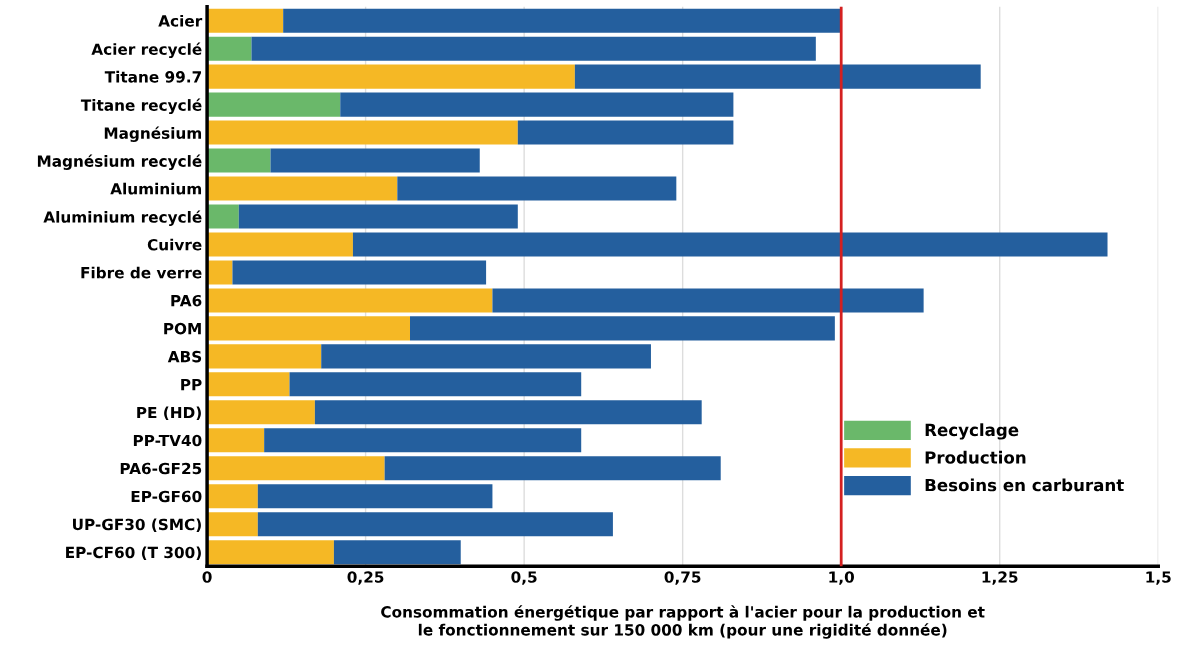 The image size is (1204, 670). I want to click on y-tick-label: PA6-GF25, so click(161, 468).